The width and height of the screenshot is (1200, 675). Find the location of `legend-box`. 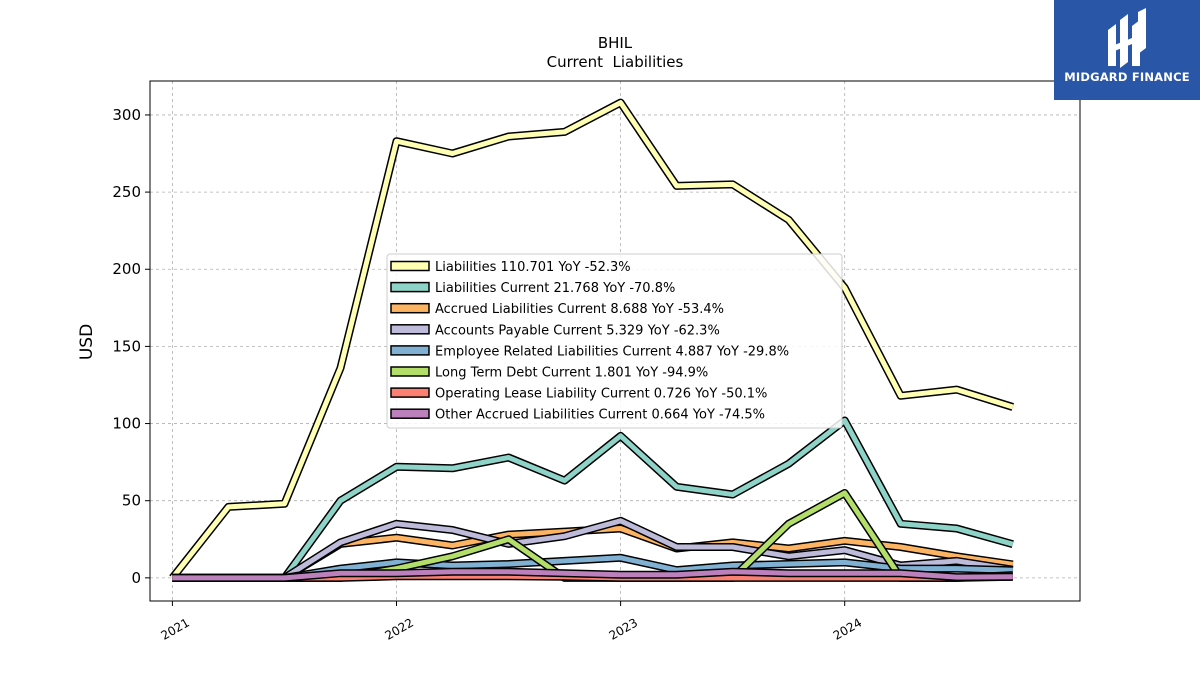

legend-box is located at coordinates (614, 341).